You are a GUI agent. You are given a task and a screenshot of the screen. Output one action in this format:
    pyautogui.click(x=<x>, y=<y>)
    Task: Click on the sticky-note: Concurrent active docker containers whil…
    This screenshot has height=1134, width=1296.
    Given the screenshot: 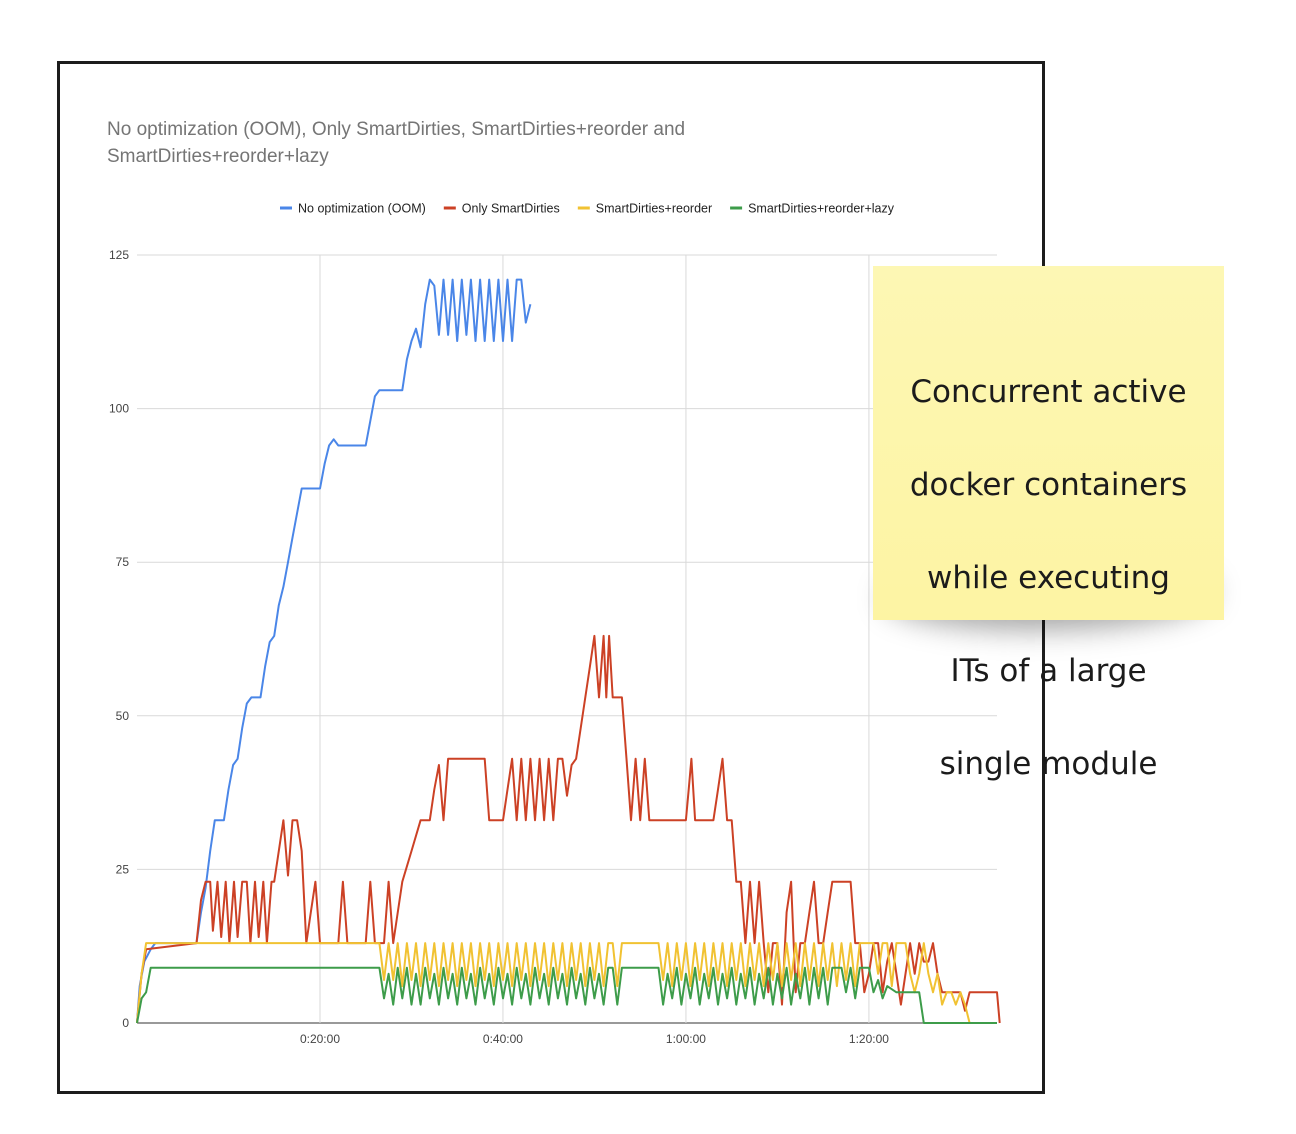 What is the action you would take?
    pyautogui.click(x=1048, y=524)
    